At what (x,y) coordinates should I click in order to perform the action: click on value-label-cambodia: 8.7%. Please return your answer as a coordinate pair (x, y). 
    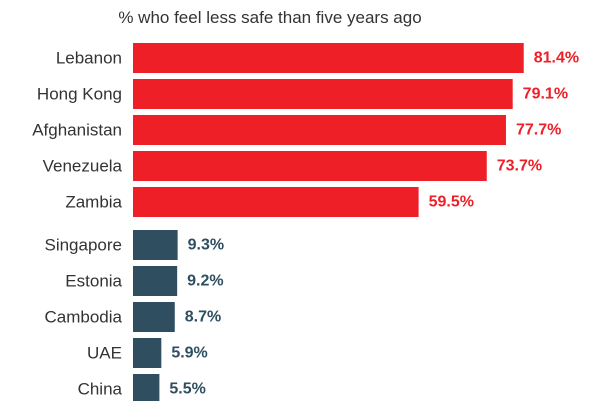
    Looking at the image, I should click on (203, 317).